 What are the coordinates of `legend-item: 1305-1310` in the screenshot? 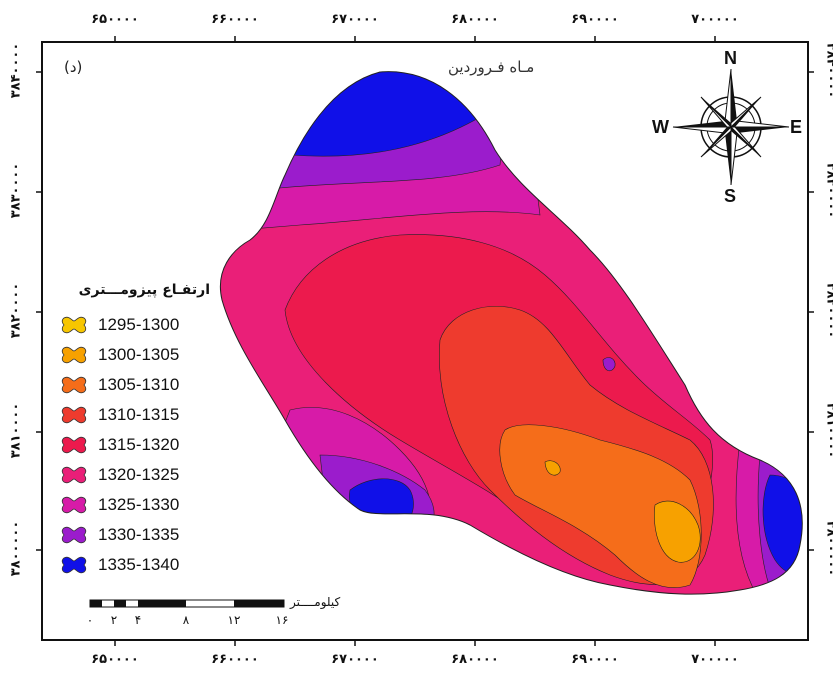 It's located at (140, 385).